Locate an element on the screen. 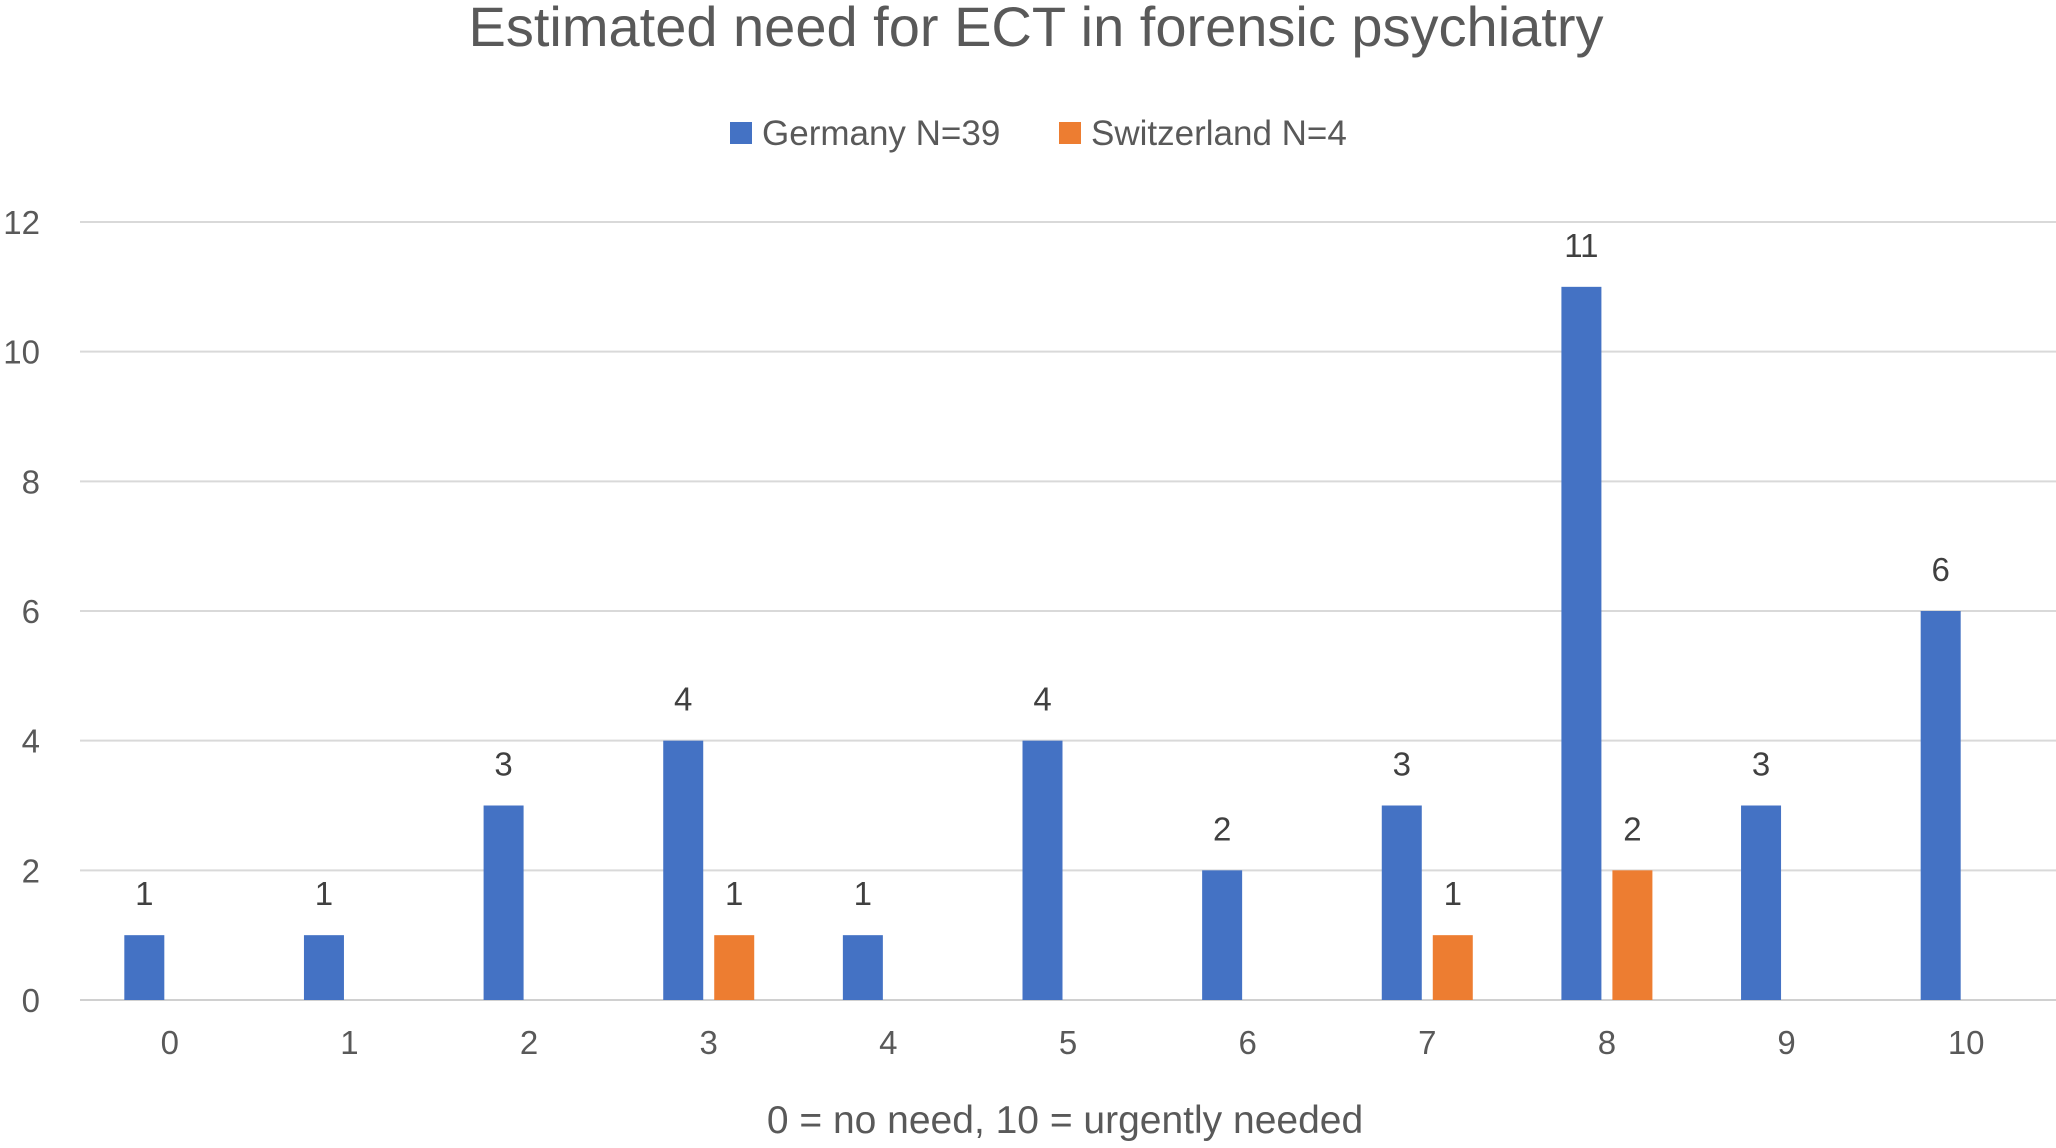  data-label-series1-cat-3: 1 is located at coordinates (734, 893).